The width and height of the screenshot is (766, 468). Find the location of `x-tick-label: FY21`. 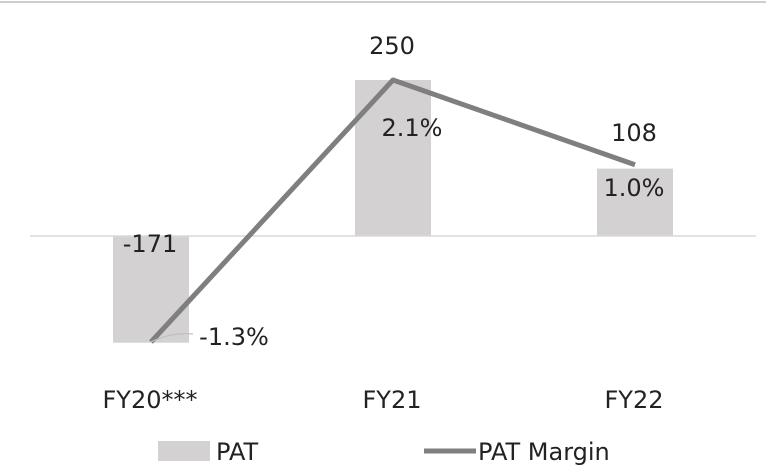

x-tick-label: FY21 is located at coordinates (391, 400).